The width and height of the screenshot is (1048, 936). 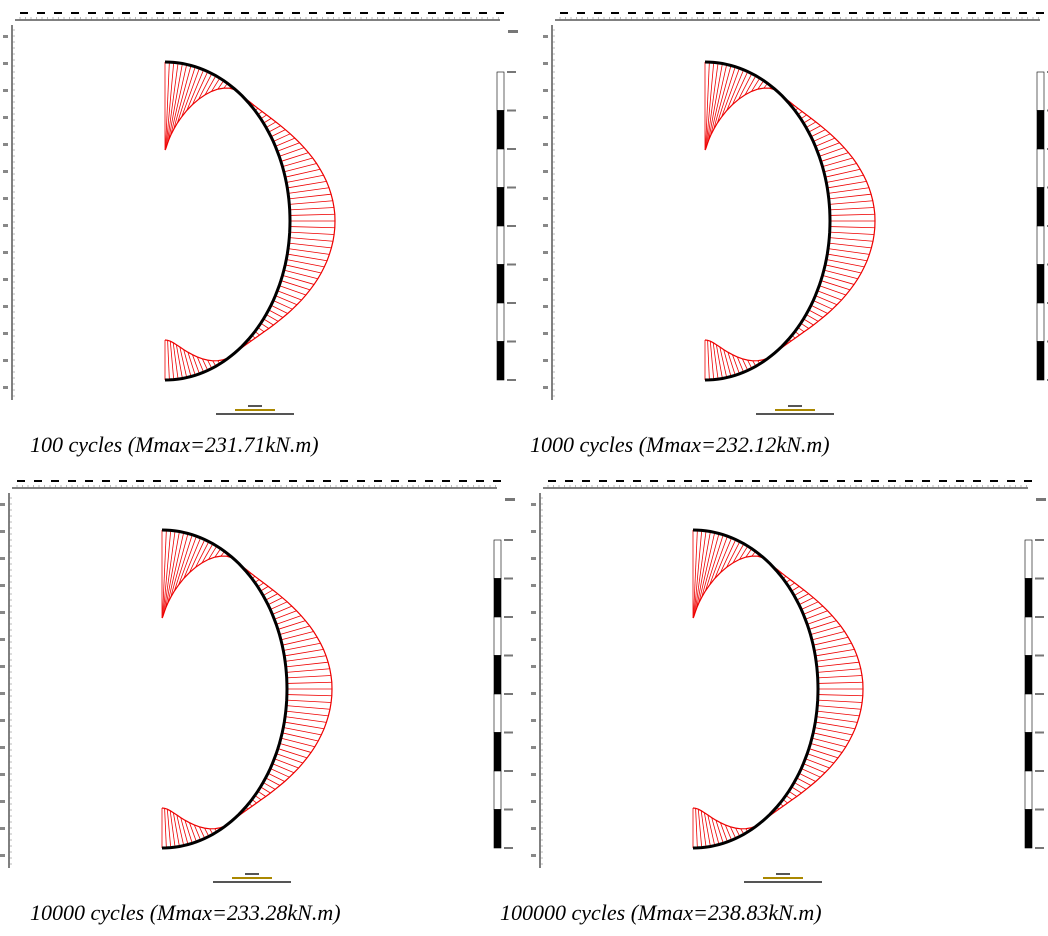 I want to click on moment-curve, so click(x=778, y=692).